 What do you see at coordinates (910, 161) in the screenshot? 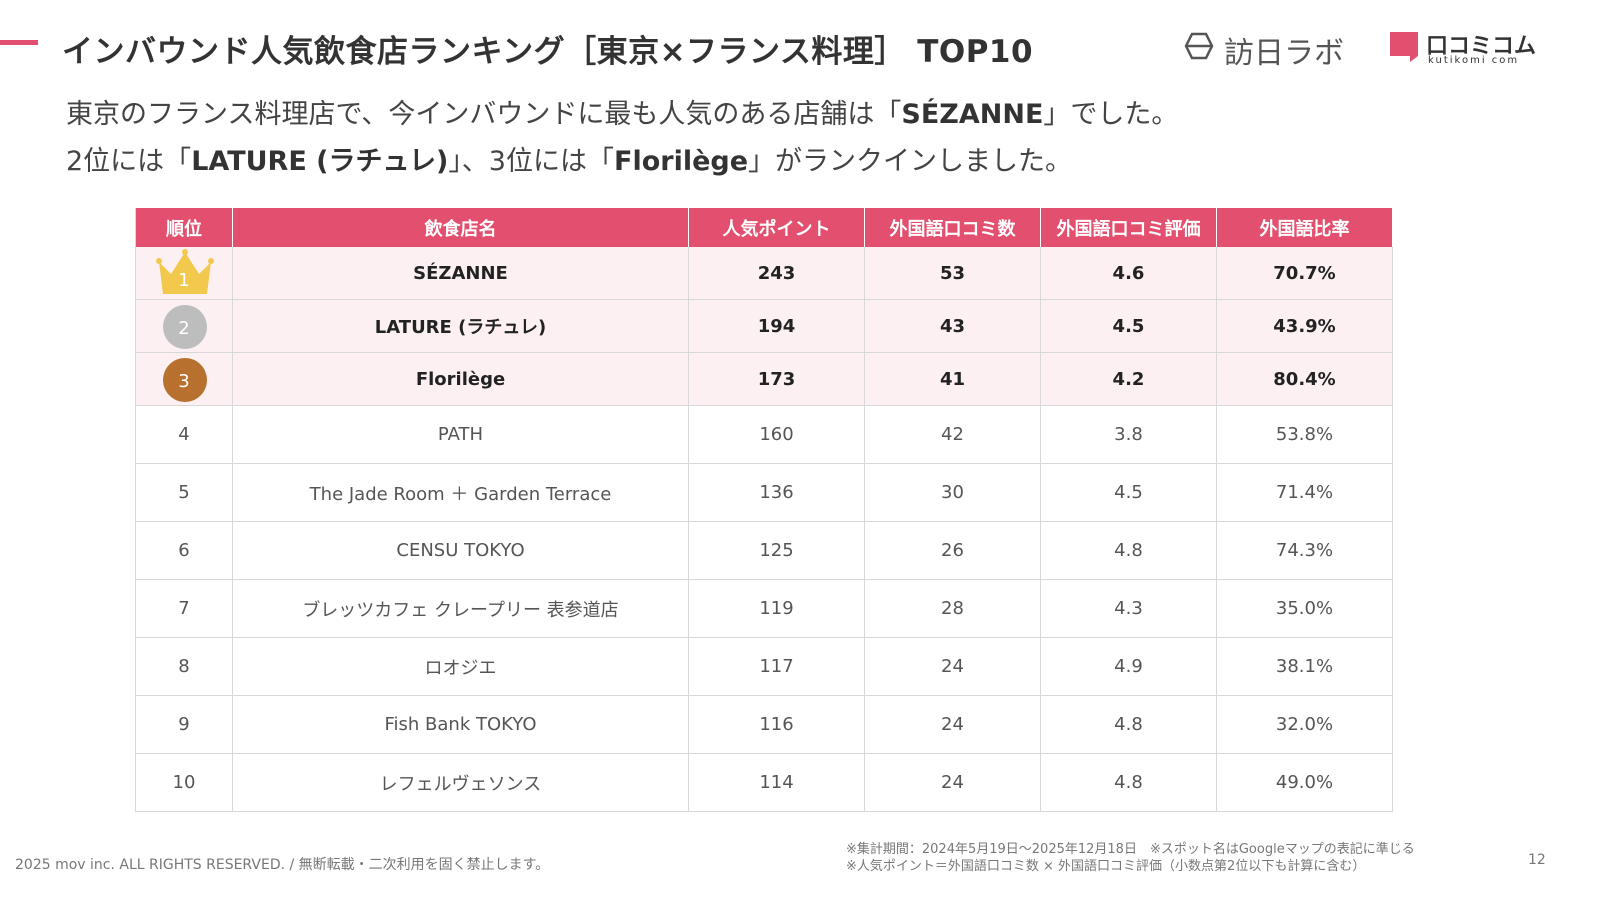
I see `subtitle-text: 」がランクインしました。` at bounding box center [910, 161].